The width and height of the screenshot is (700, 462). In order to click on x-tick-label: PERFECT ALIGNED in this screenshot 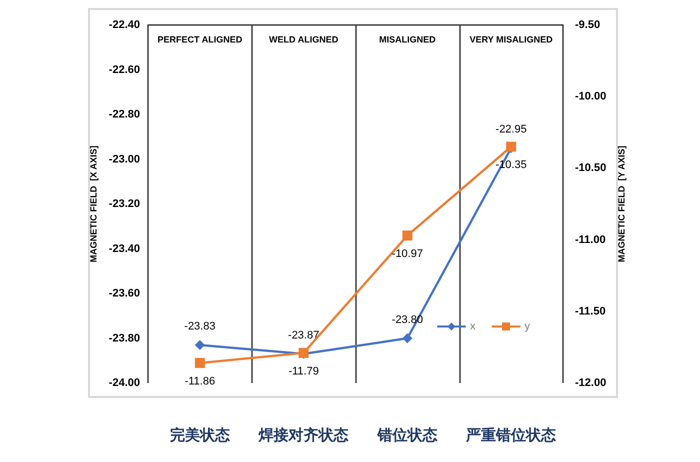, I will do `click(200, 39)`.